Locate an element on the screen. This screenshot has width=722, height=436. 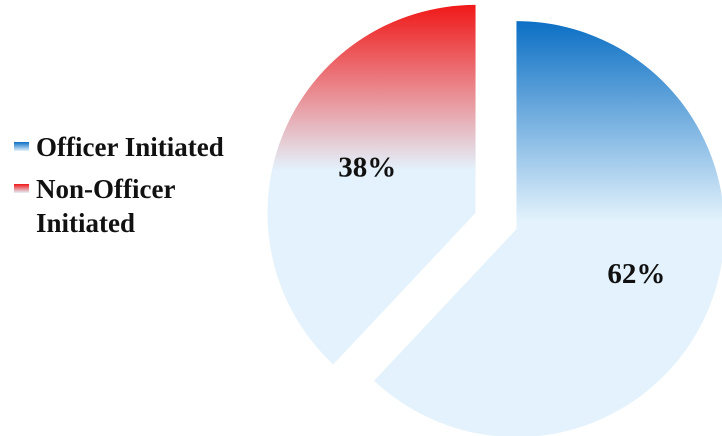
data-label-officer-initiated: 62% is located at coordinates (636, 274).